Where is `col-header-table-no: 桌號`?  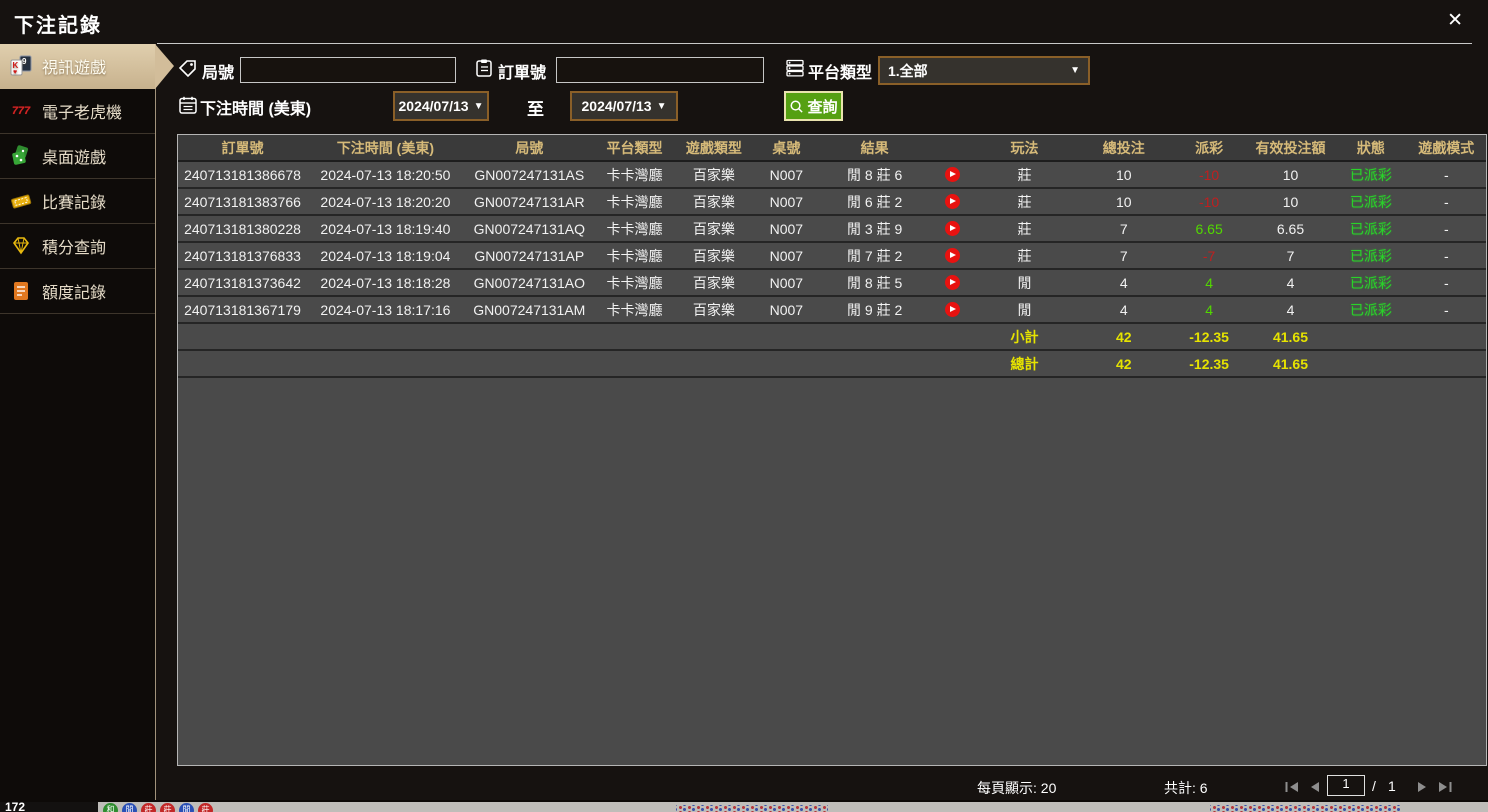
col-header-table-no: 桌號 is located at coordinates (786, 147).